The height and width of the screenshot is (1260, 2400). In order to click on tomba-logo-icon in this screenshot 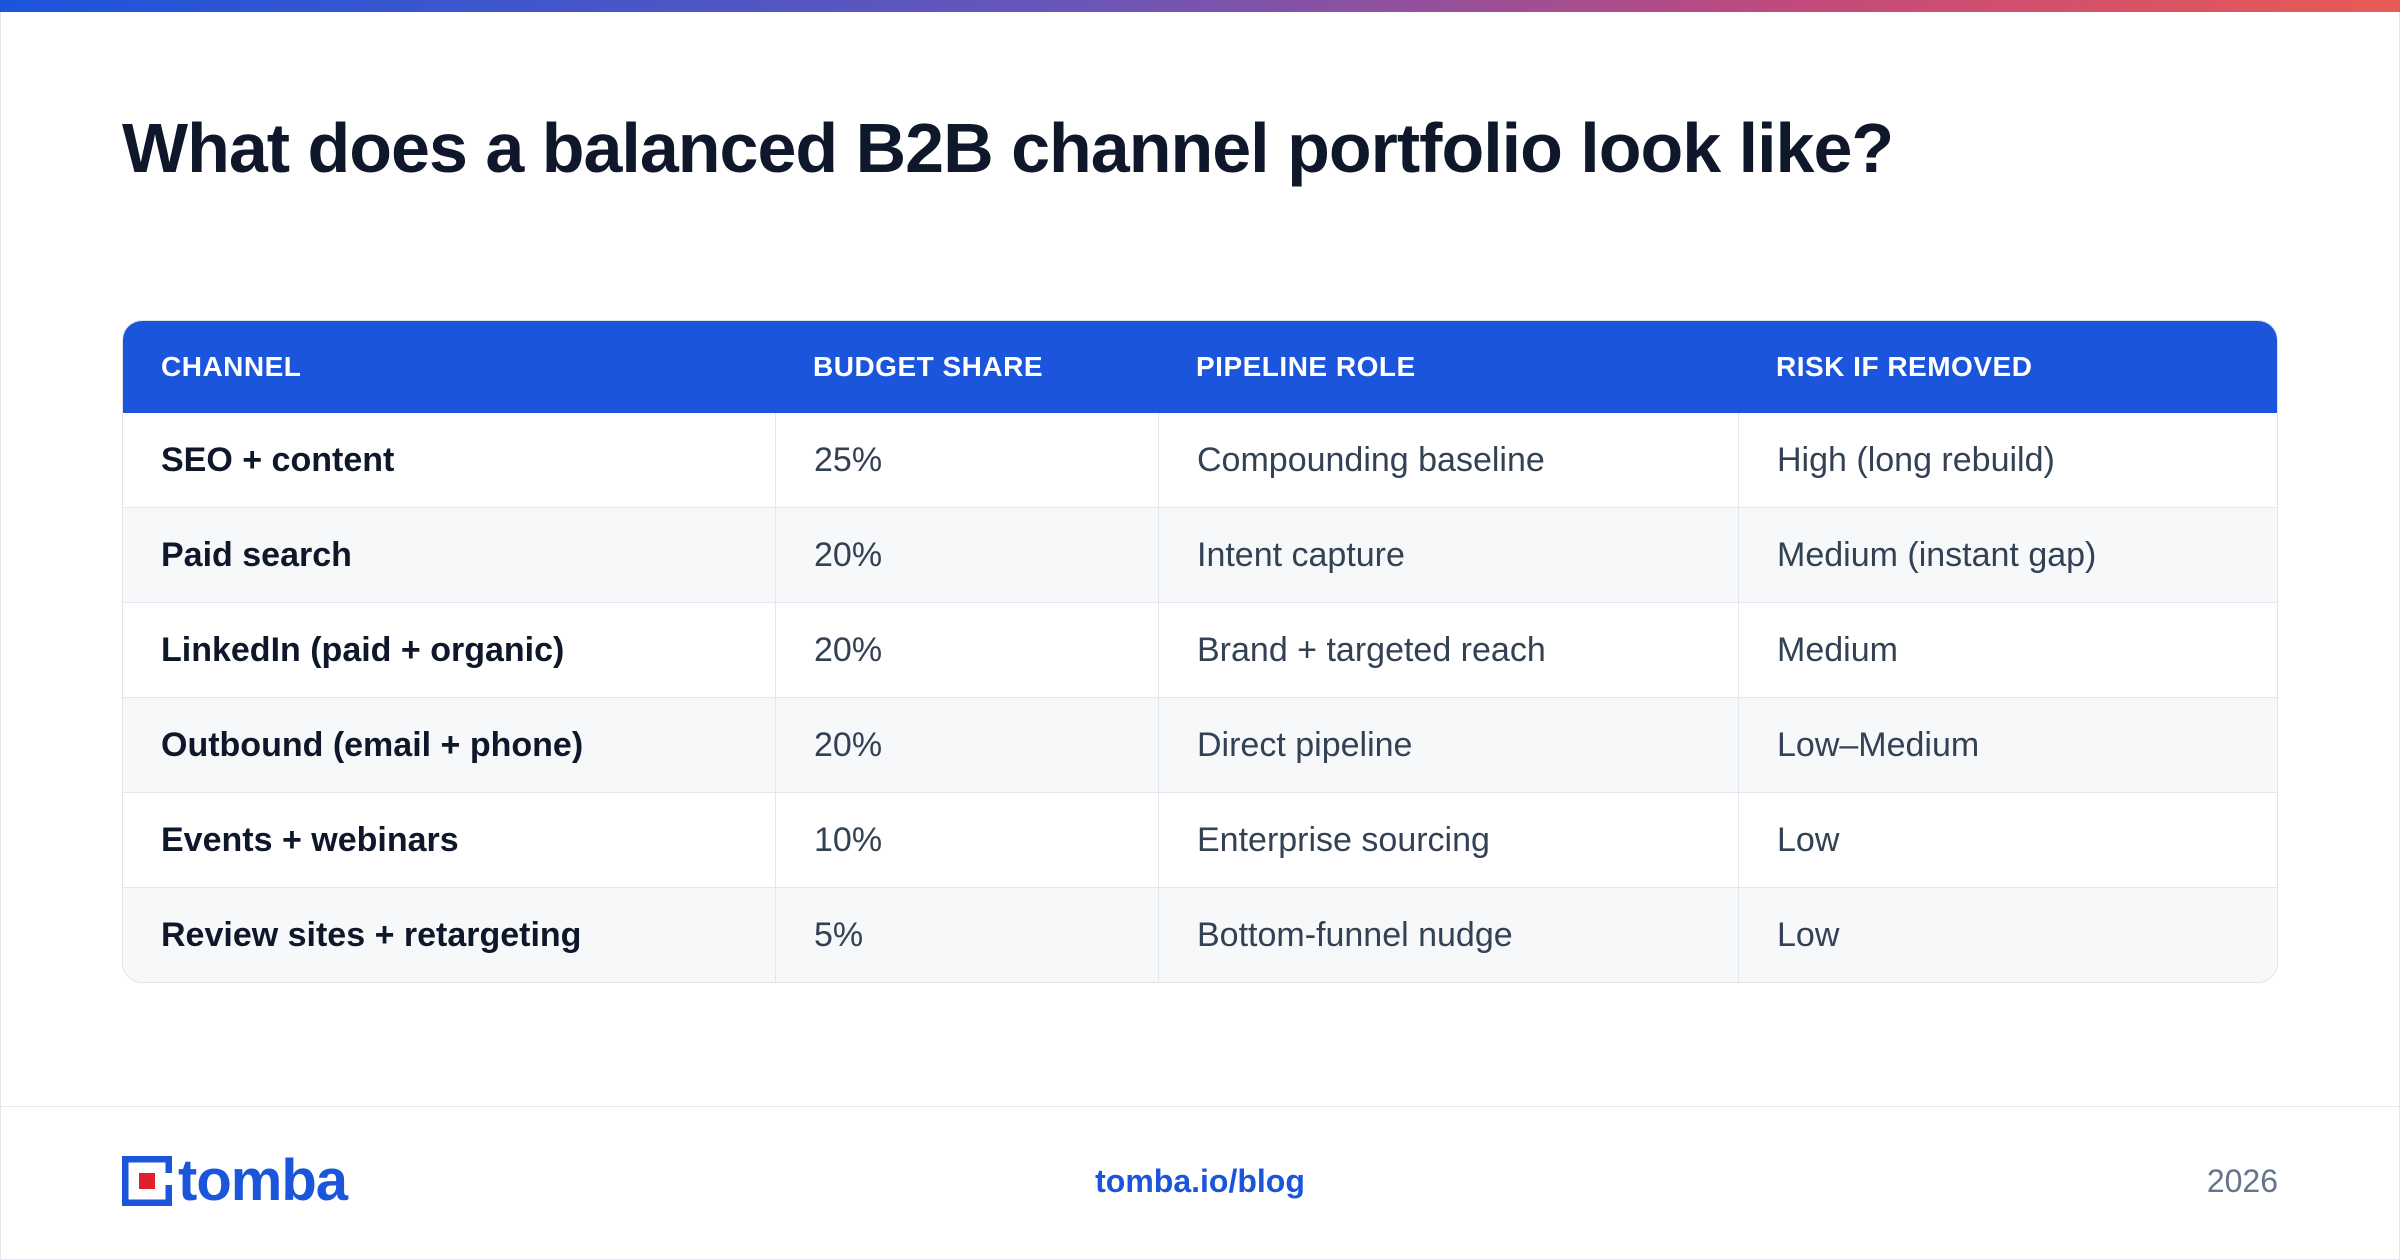, I will do `click(147, 1181)`.